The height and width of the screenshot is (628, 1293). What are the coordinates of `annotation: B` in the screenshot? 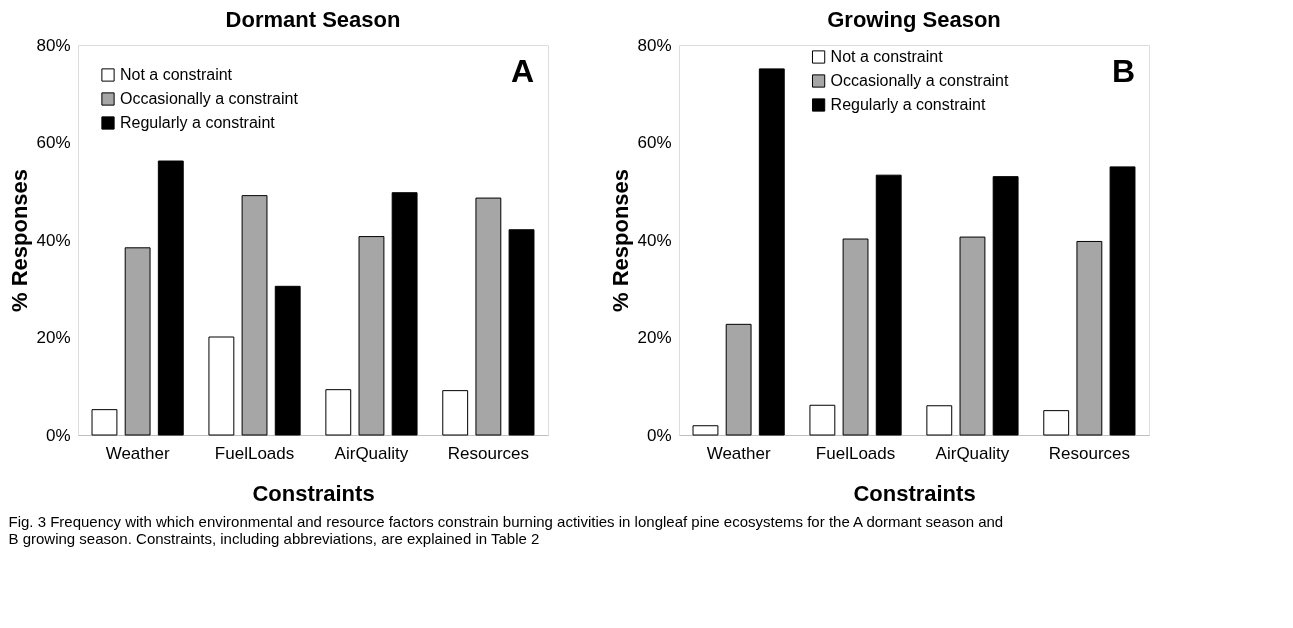 It's located at (1123, 71).